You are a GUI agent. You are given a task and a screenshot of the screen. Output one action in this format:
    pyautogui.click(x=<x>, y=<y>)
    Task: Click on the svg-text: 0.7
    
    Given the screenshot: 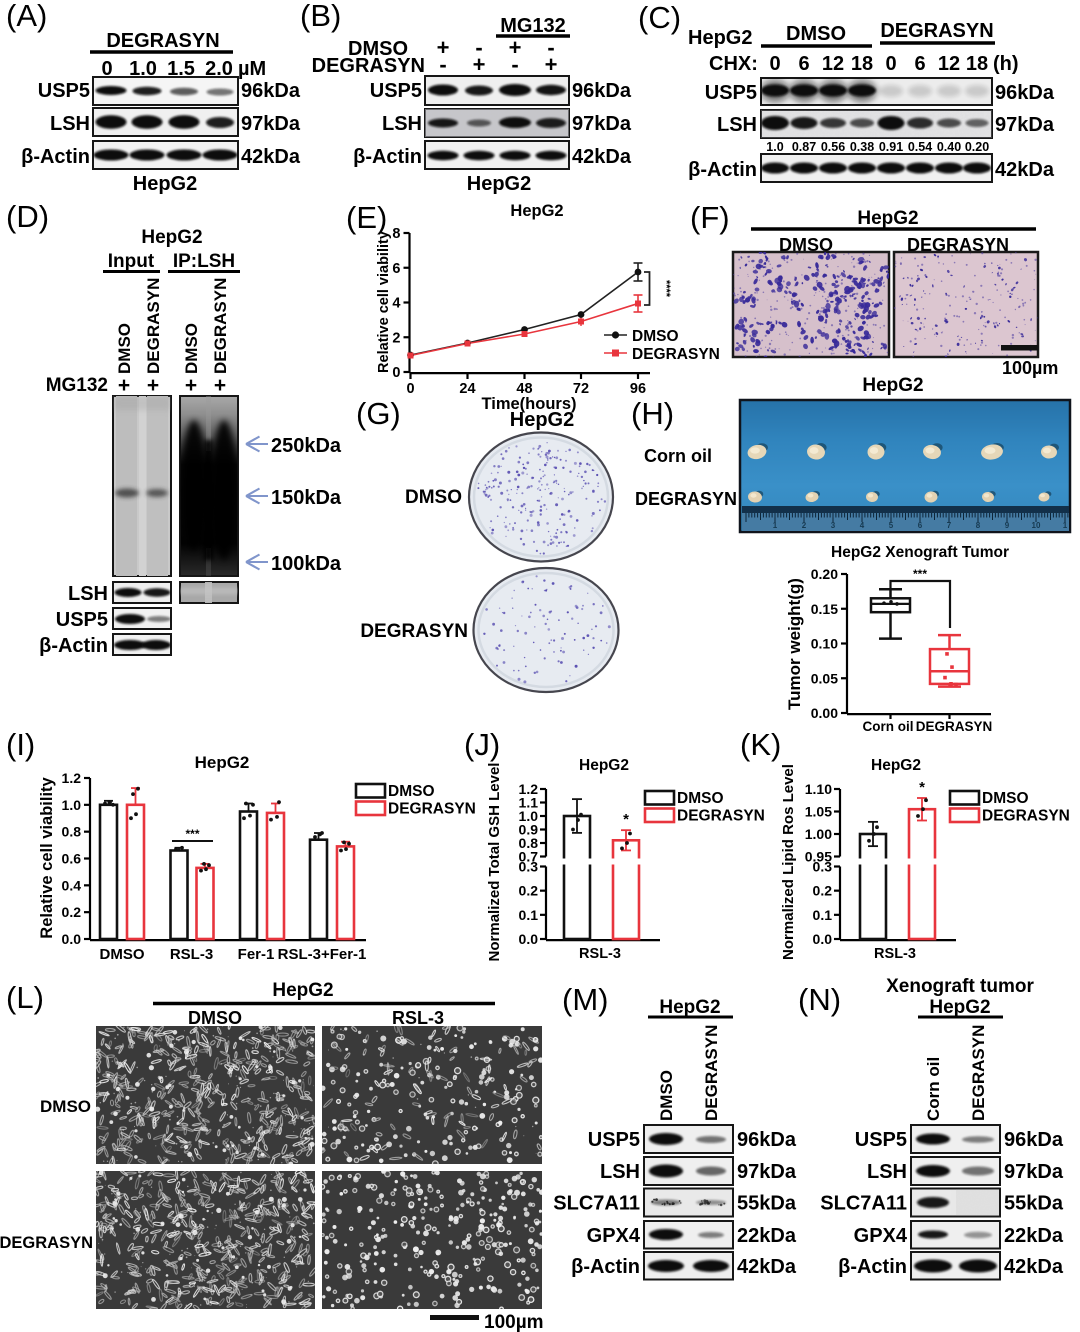 What is the action you would take?
    pyautogui.click(x=529, y=857)
    